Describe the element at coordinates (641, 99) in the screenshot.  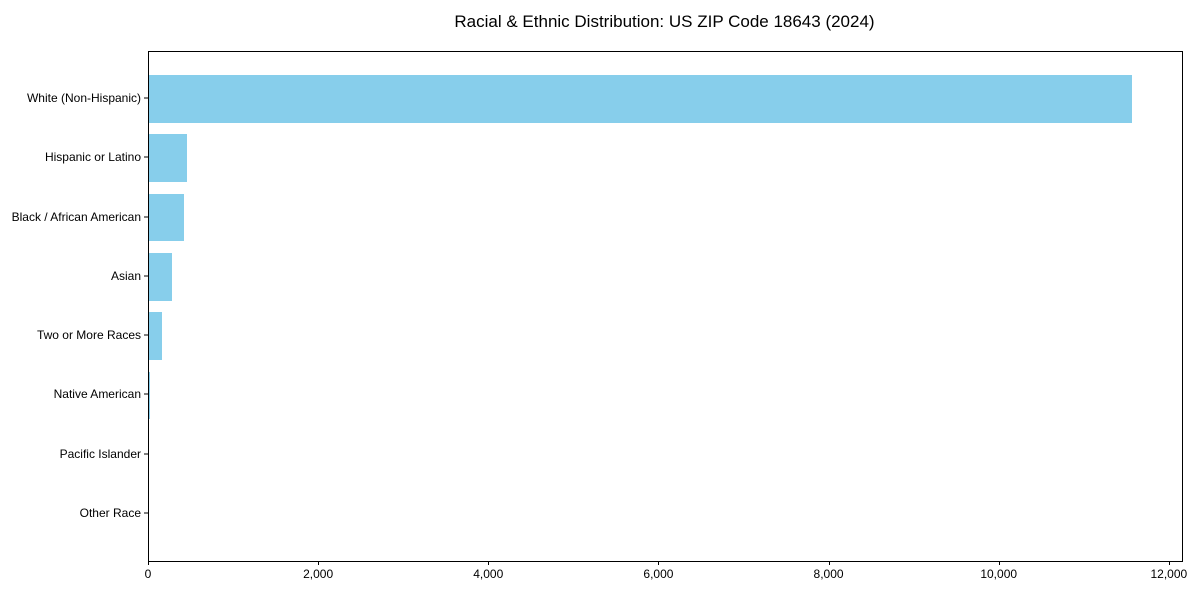
I see `bar-white-non-hispanic` at that location.